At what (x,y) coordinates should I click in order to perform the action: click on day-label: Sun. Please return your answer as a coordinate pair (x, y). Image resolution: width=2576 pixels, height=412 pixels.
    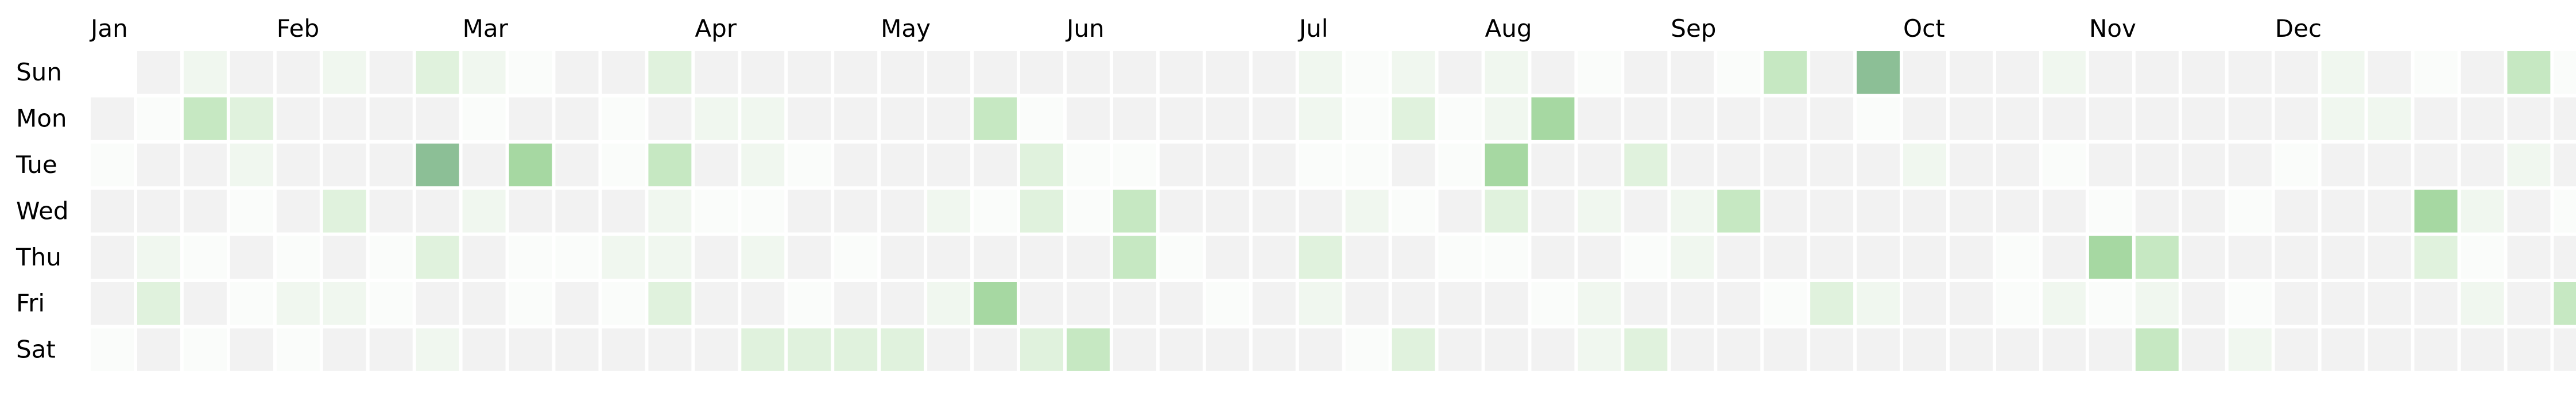
    Looking at the image, I should click on (39, 72).